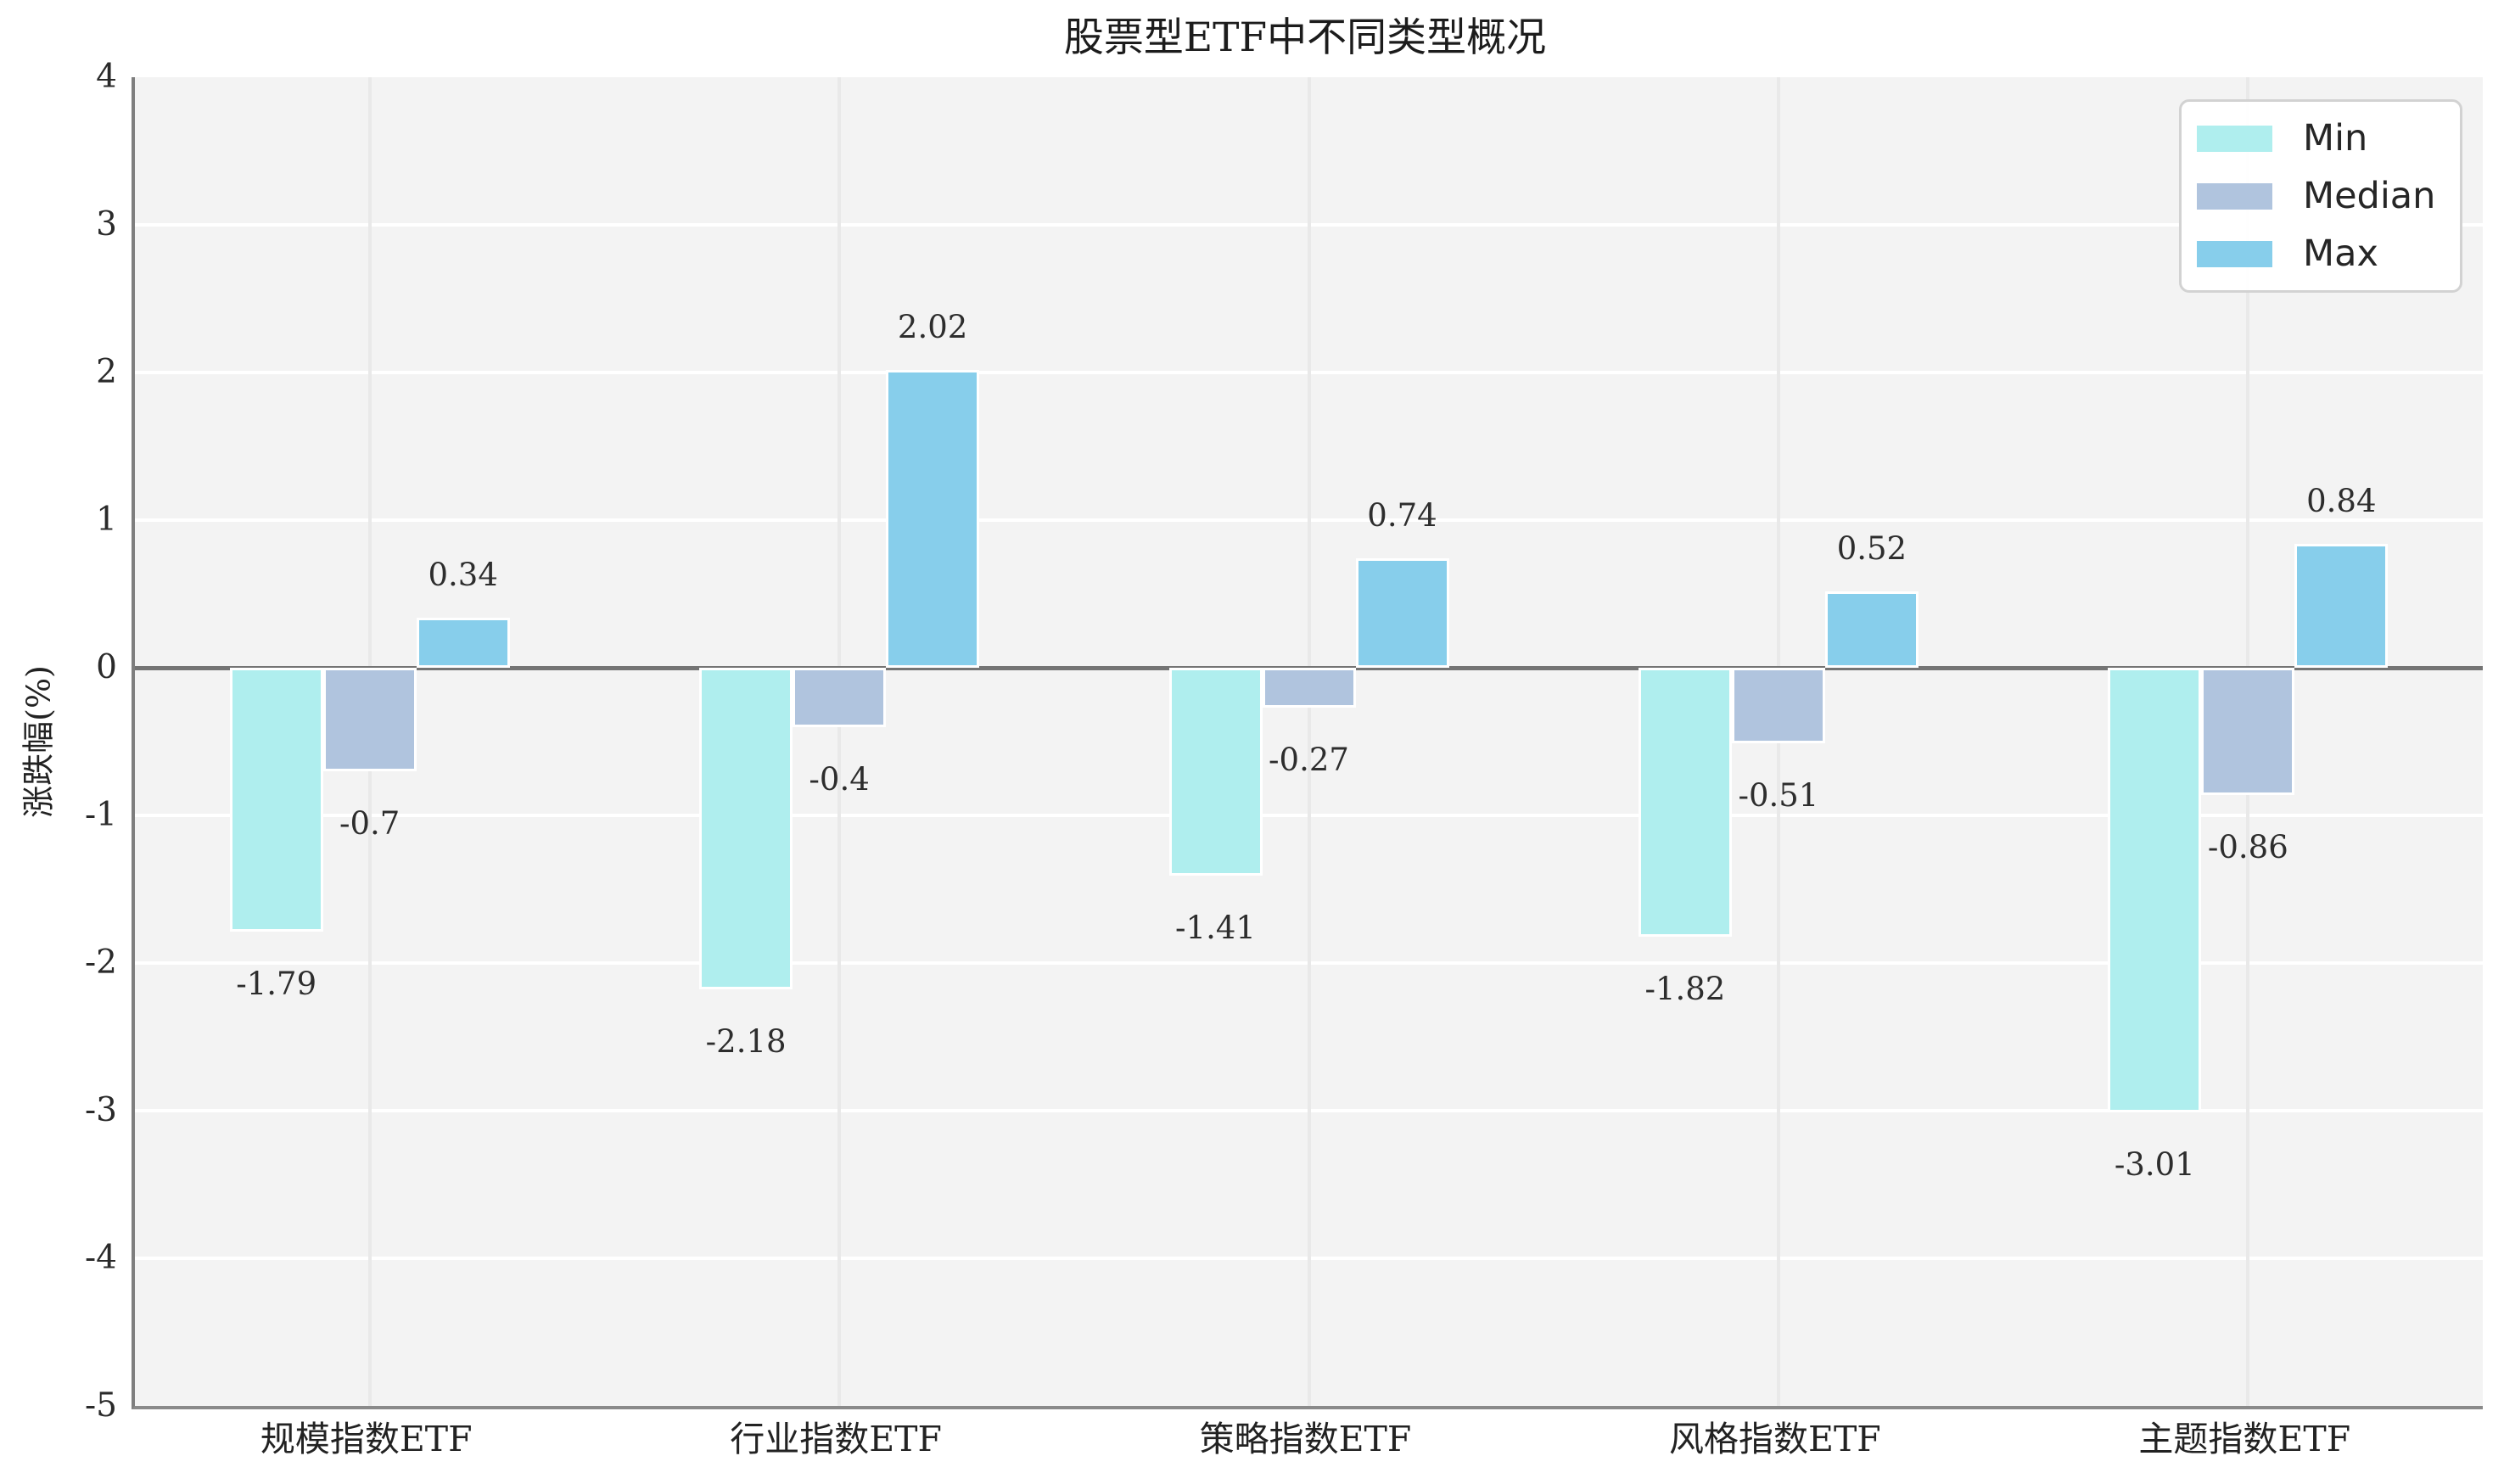 This screenshot has height=1484, width=2504. What do you see at coordinates (836, 1439) in the screenshot?
I see `x-tick-label-2: 行业指数ETF` at bounding box center [836, 1439].